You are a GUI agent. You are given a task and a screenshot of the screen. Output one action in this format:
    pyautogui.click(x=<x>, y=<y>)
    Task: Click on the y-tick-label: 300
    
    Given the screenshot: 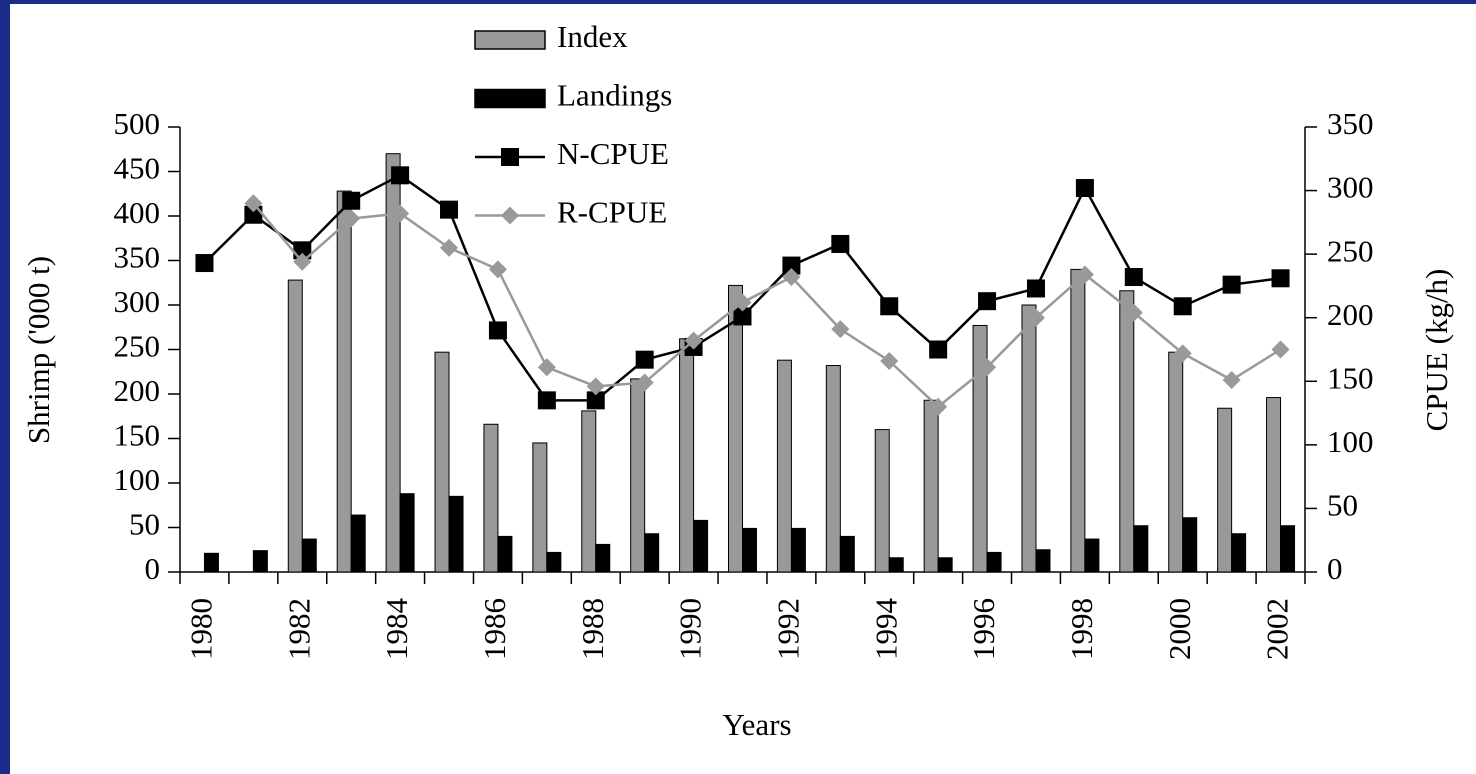 What is the action you would take?
    pyautogui.click(x=137, y=301)
    